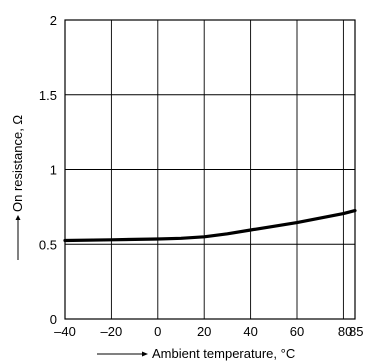  I want to click on x-axis-label-group: Ambient temperature, °C, so click(196, 353).